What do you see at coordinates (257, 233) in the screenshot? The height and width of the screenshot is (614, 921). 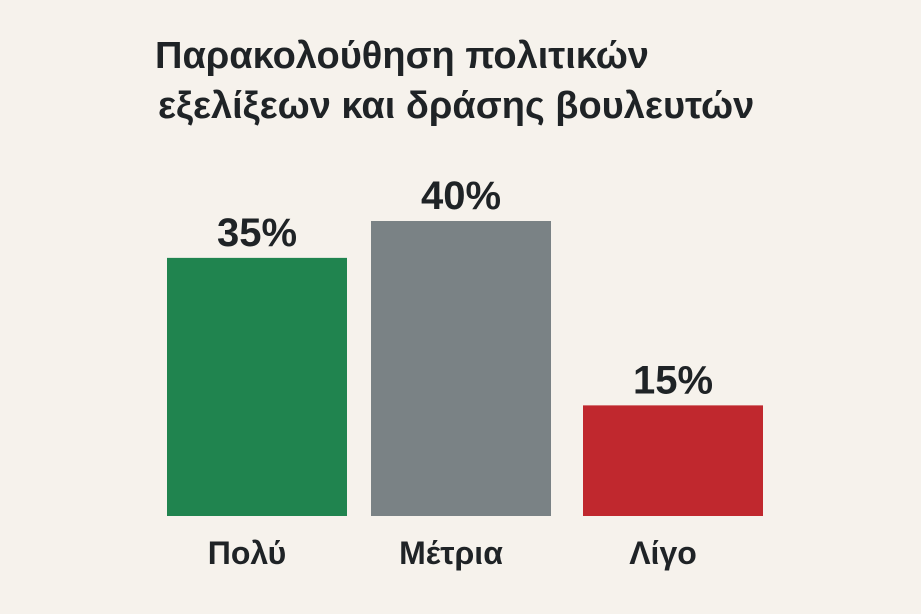 I see `value-label-0: 35%` at bounding box center [257, 233].